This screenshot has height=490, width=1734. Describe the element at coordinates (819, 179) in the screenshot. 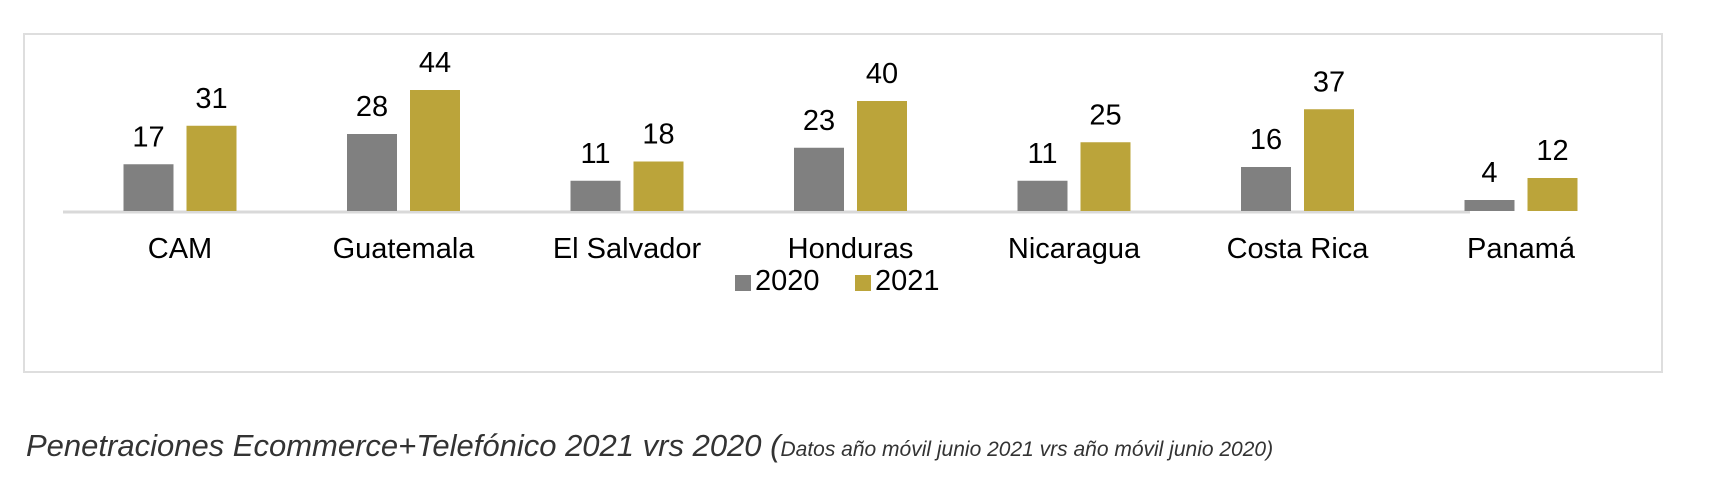

I see `bar-2020-honduras` at that location.